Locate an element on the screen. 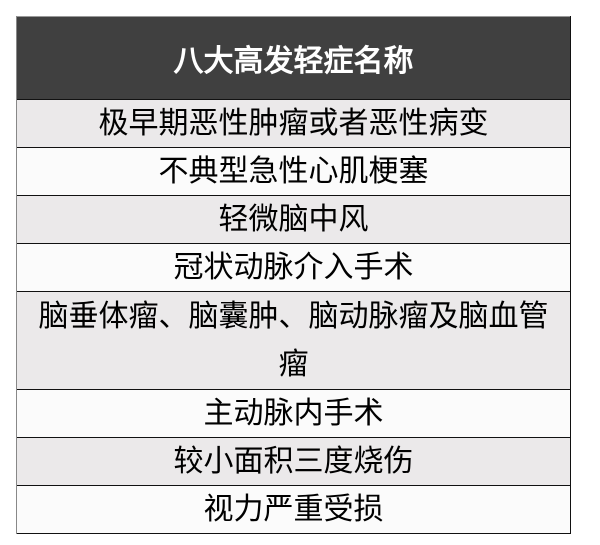 The image size is (600, 545). table-row: 较小面积三度烧伤 is located at coordinates (293, 461).